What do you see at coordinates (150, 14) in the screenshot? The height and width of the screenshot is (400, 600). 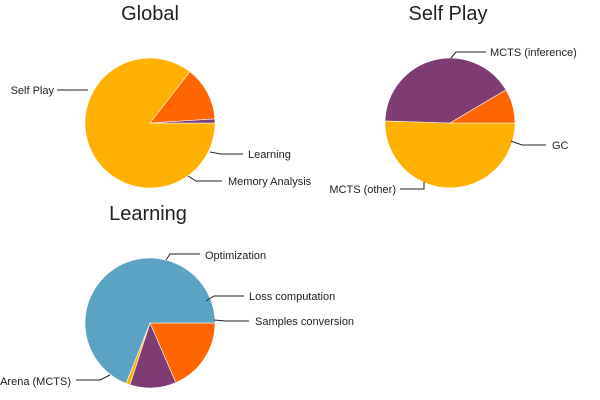 I see `chart-title: Global` at bounding box center [150, 14].